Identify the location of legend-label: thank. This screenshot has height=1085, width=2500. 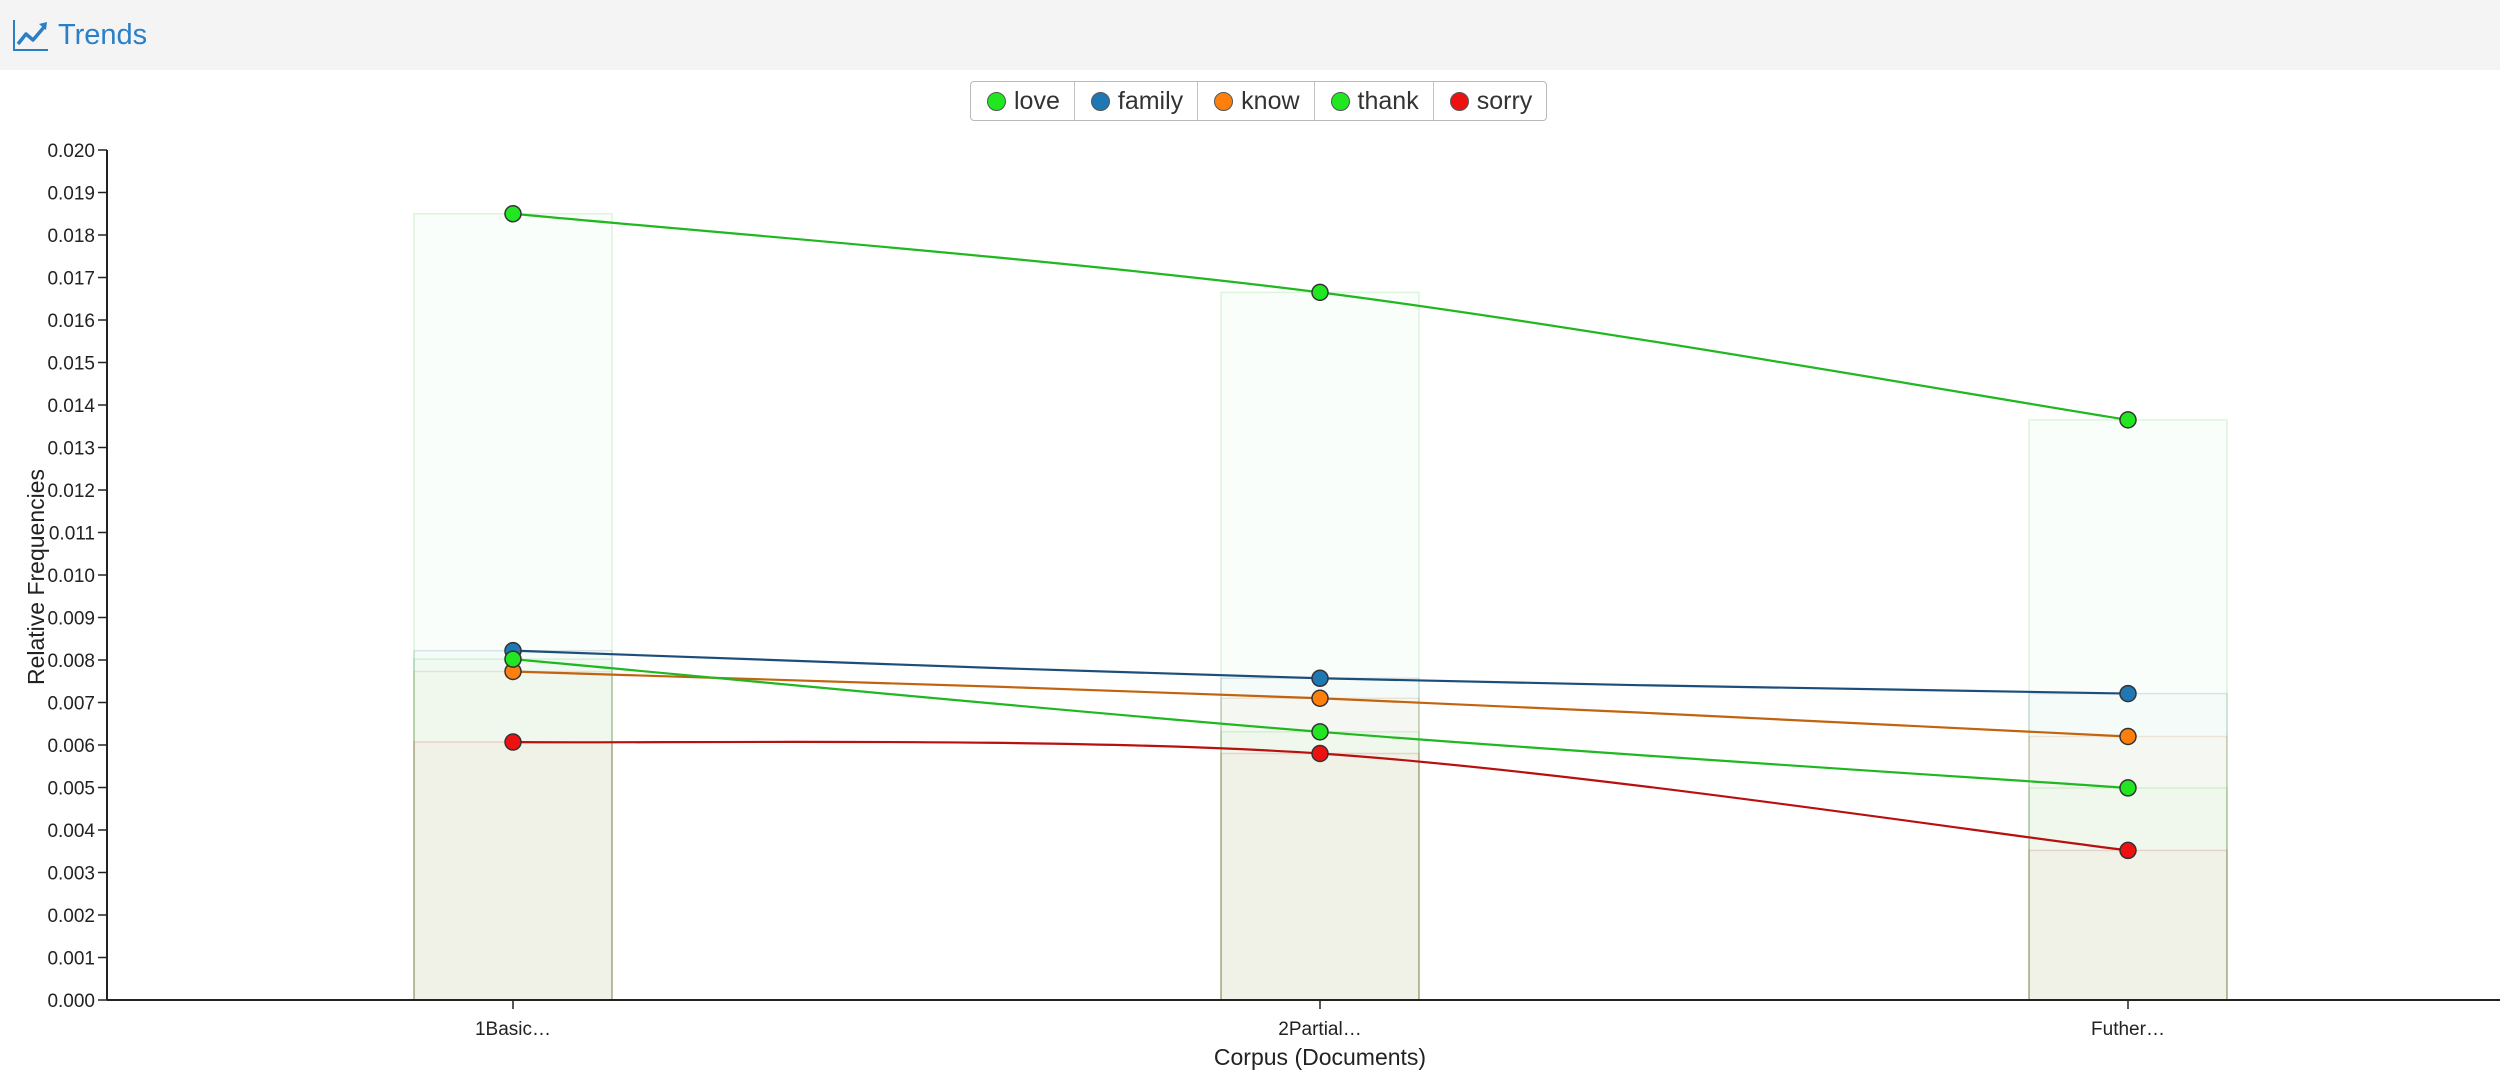
(1388, 100).